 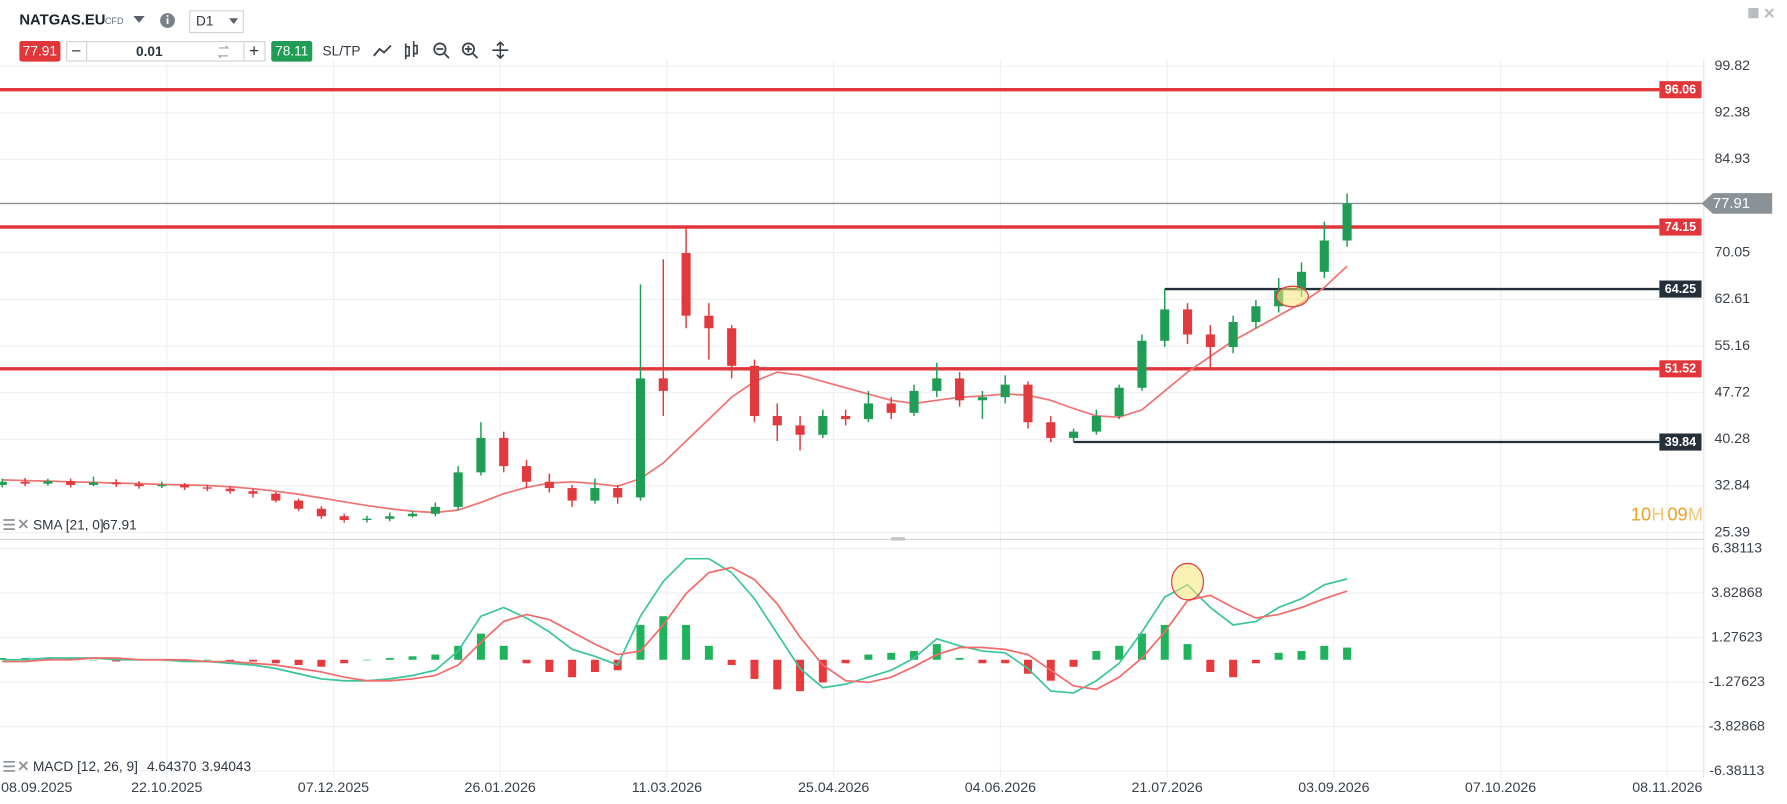 I want to click on macd-legend: MACD [12, 26, 9] 4.64370 3.94043, so click(x=127, y=766).